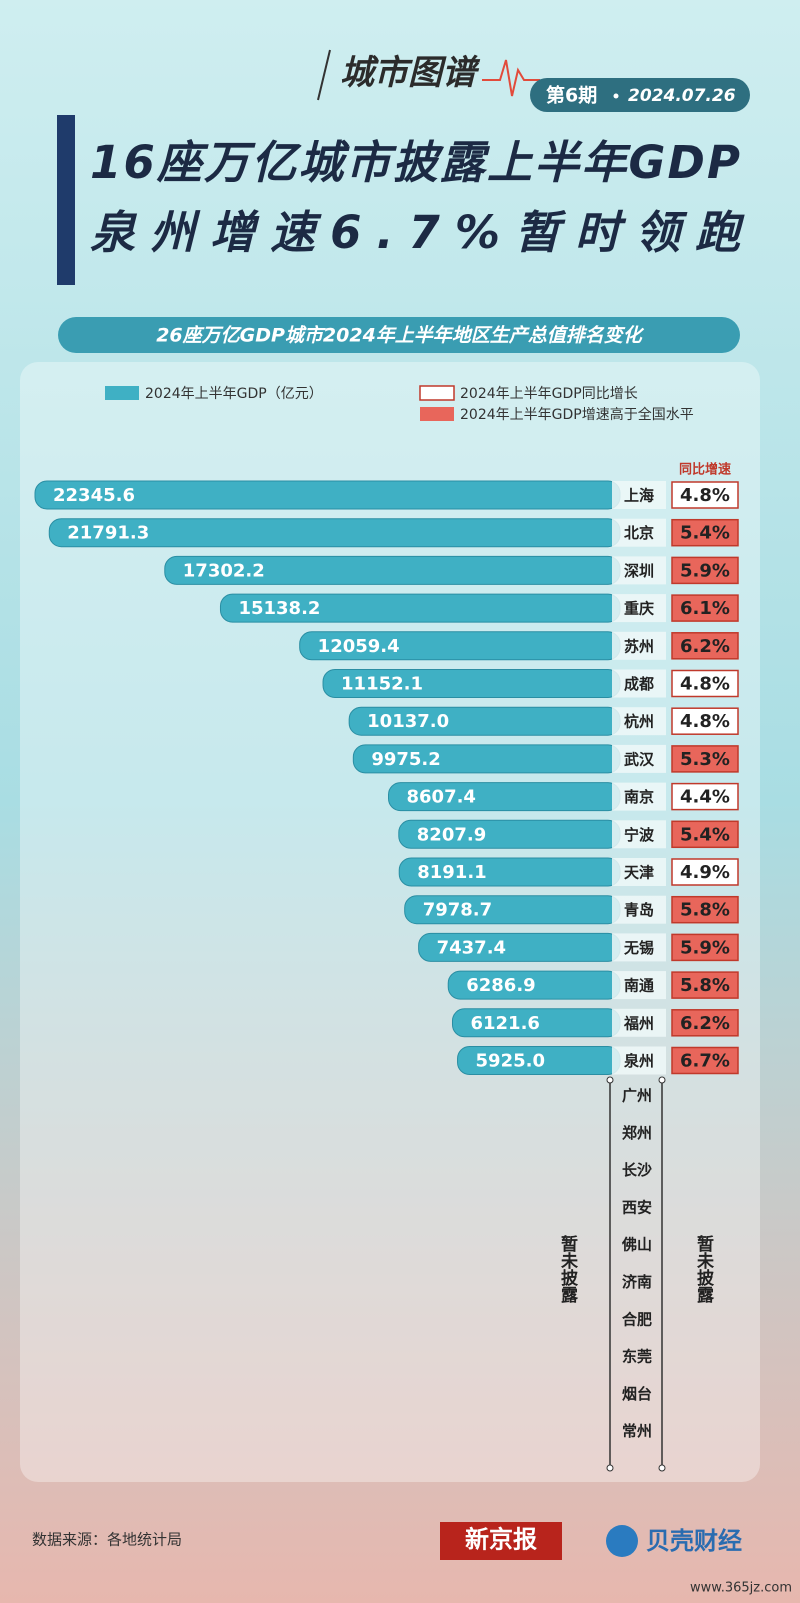 Image resolution: width=800 pixels, height=1603 pixels. I want to click on title-bar, so click(66, 200).